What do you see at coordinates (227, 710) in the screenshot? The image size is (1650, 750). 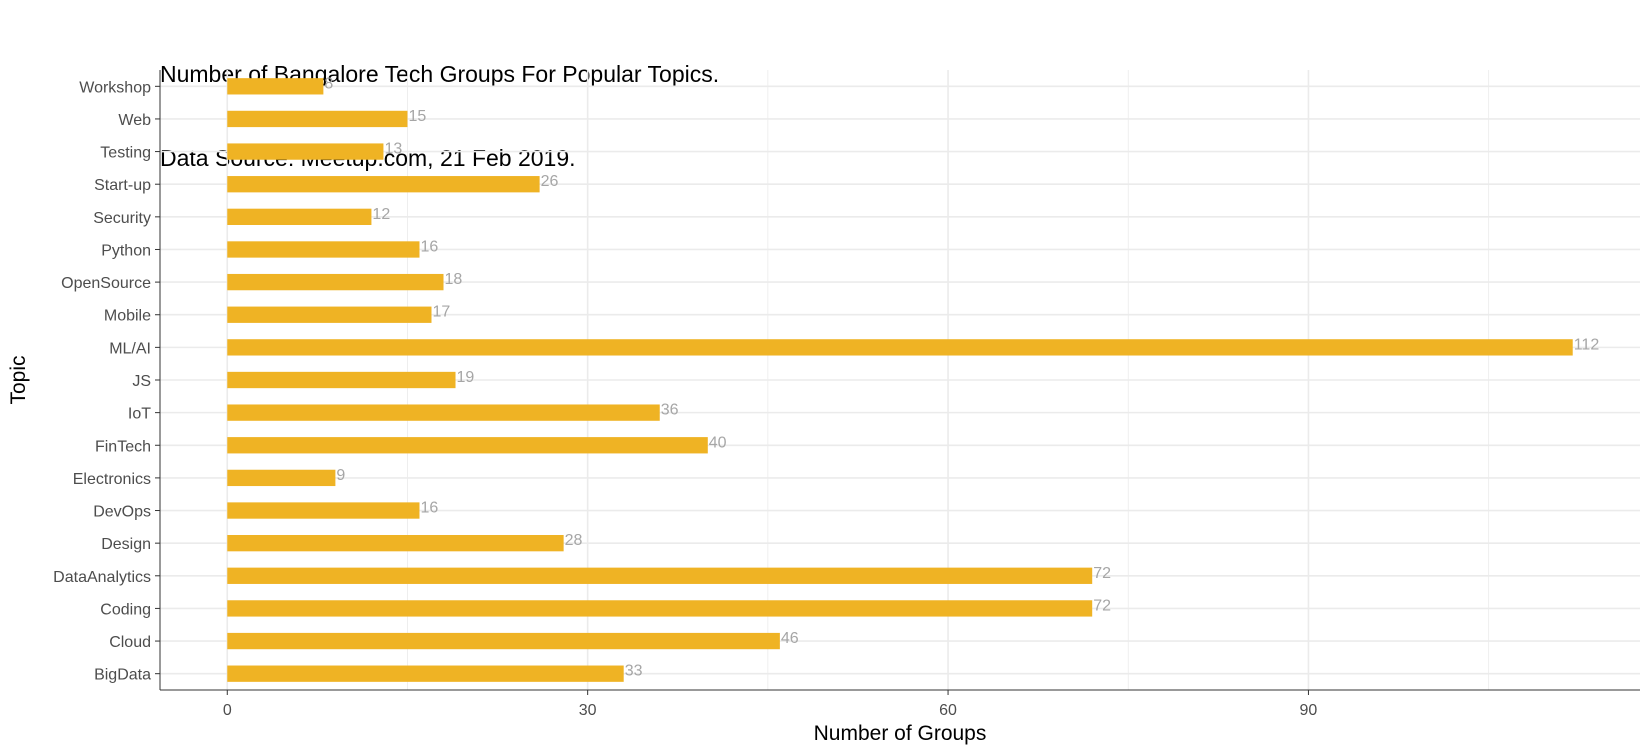 I see `x-tick-label: 0` at bounding box center [227, 710].